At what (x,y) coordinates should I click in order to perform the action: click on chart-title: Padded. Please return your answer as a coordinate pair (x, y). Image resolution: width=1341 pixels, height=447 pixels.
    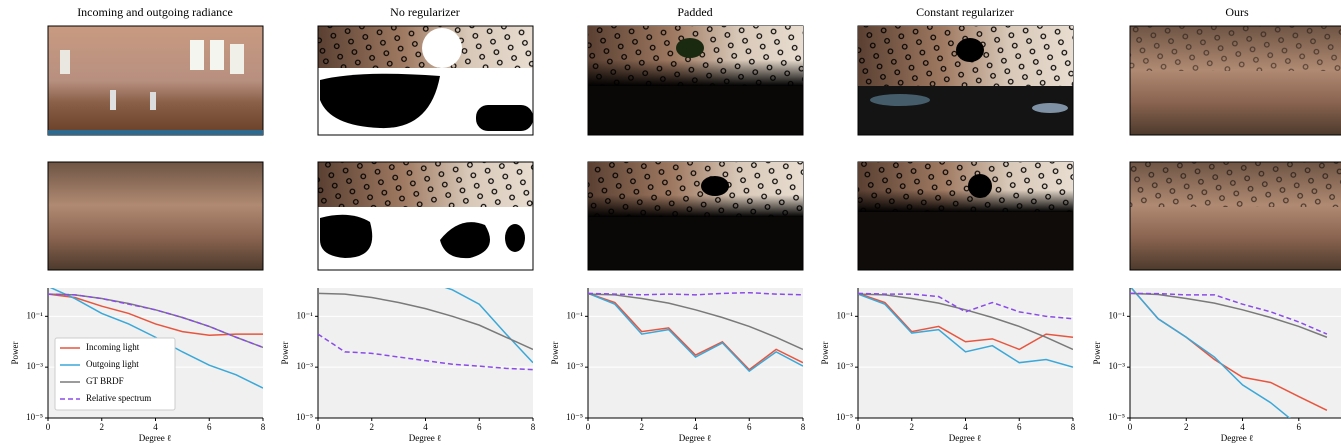
    Looking at the image, I should click on (694, 12).